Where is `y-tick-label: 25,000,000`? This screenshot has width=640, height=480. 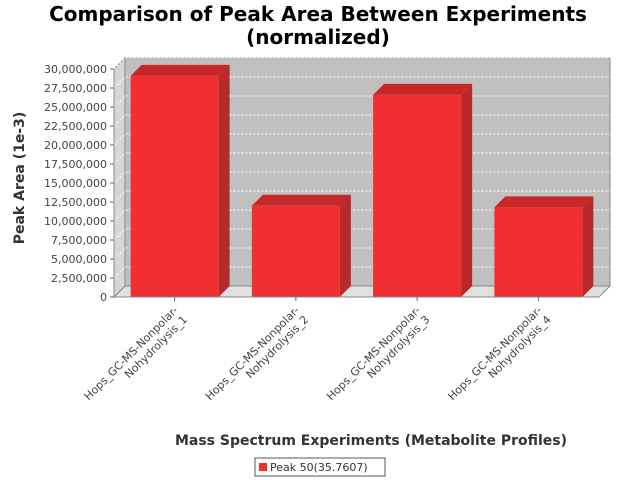
y-tick-label: 25,000,000 is located at coordinates (75, 107).